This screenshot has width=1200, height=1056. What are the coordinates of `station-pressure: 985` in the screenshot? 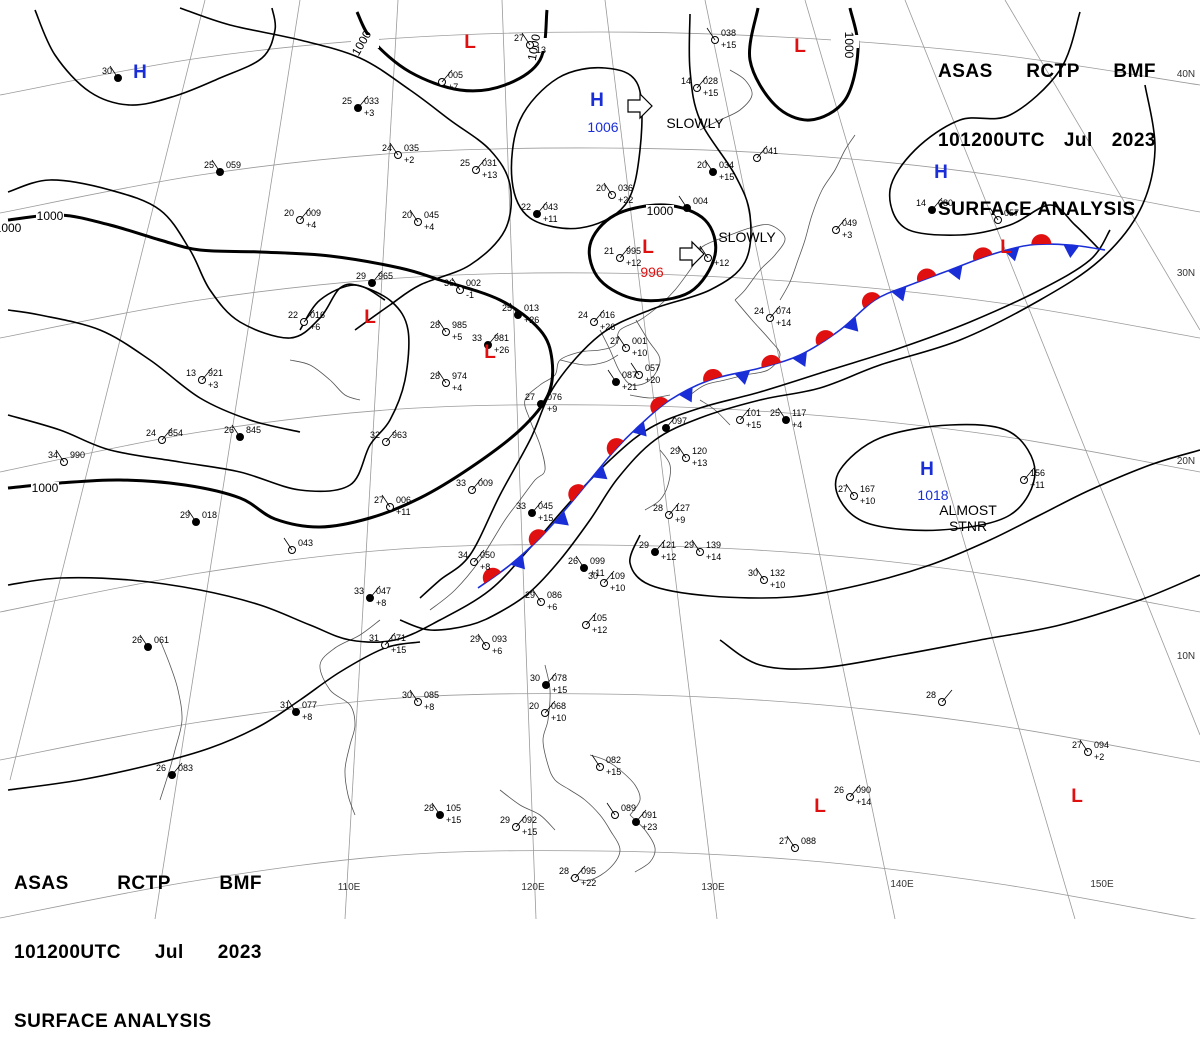 It's located at (459, 325).